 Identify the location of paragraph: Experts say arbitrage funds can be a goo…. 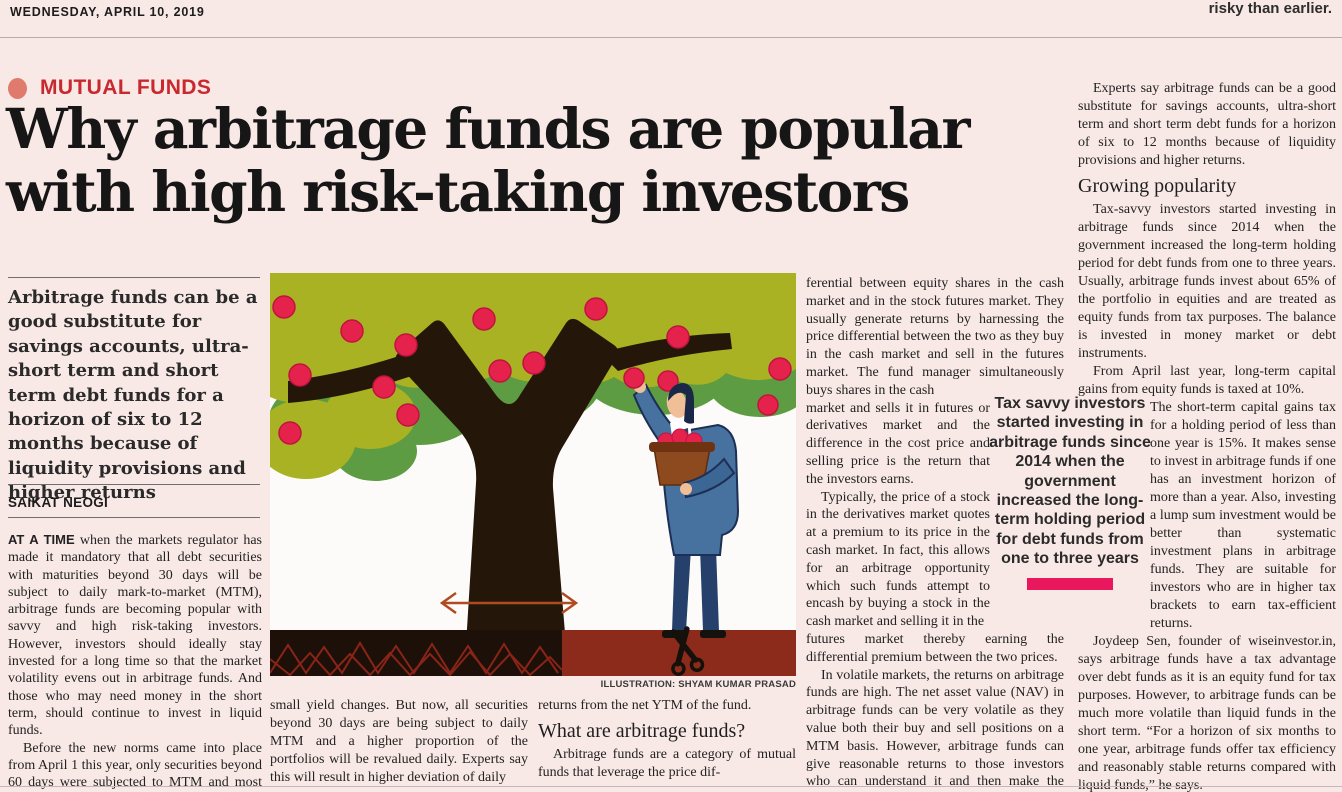
(1207, 124).